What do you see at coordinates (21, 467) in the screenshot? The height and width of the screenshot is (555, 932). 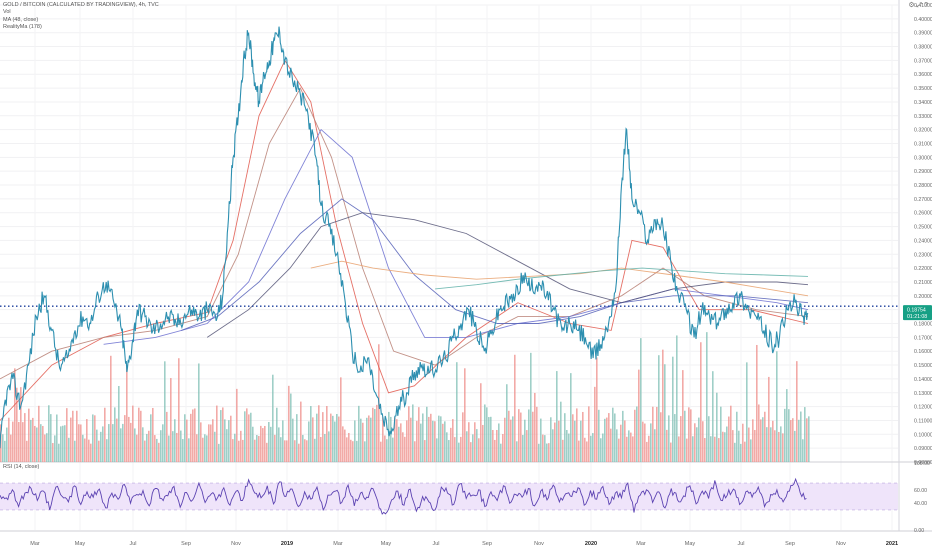 I see `rsi-legend: RSI (14, close)` at bounding box center [21, 467].